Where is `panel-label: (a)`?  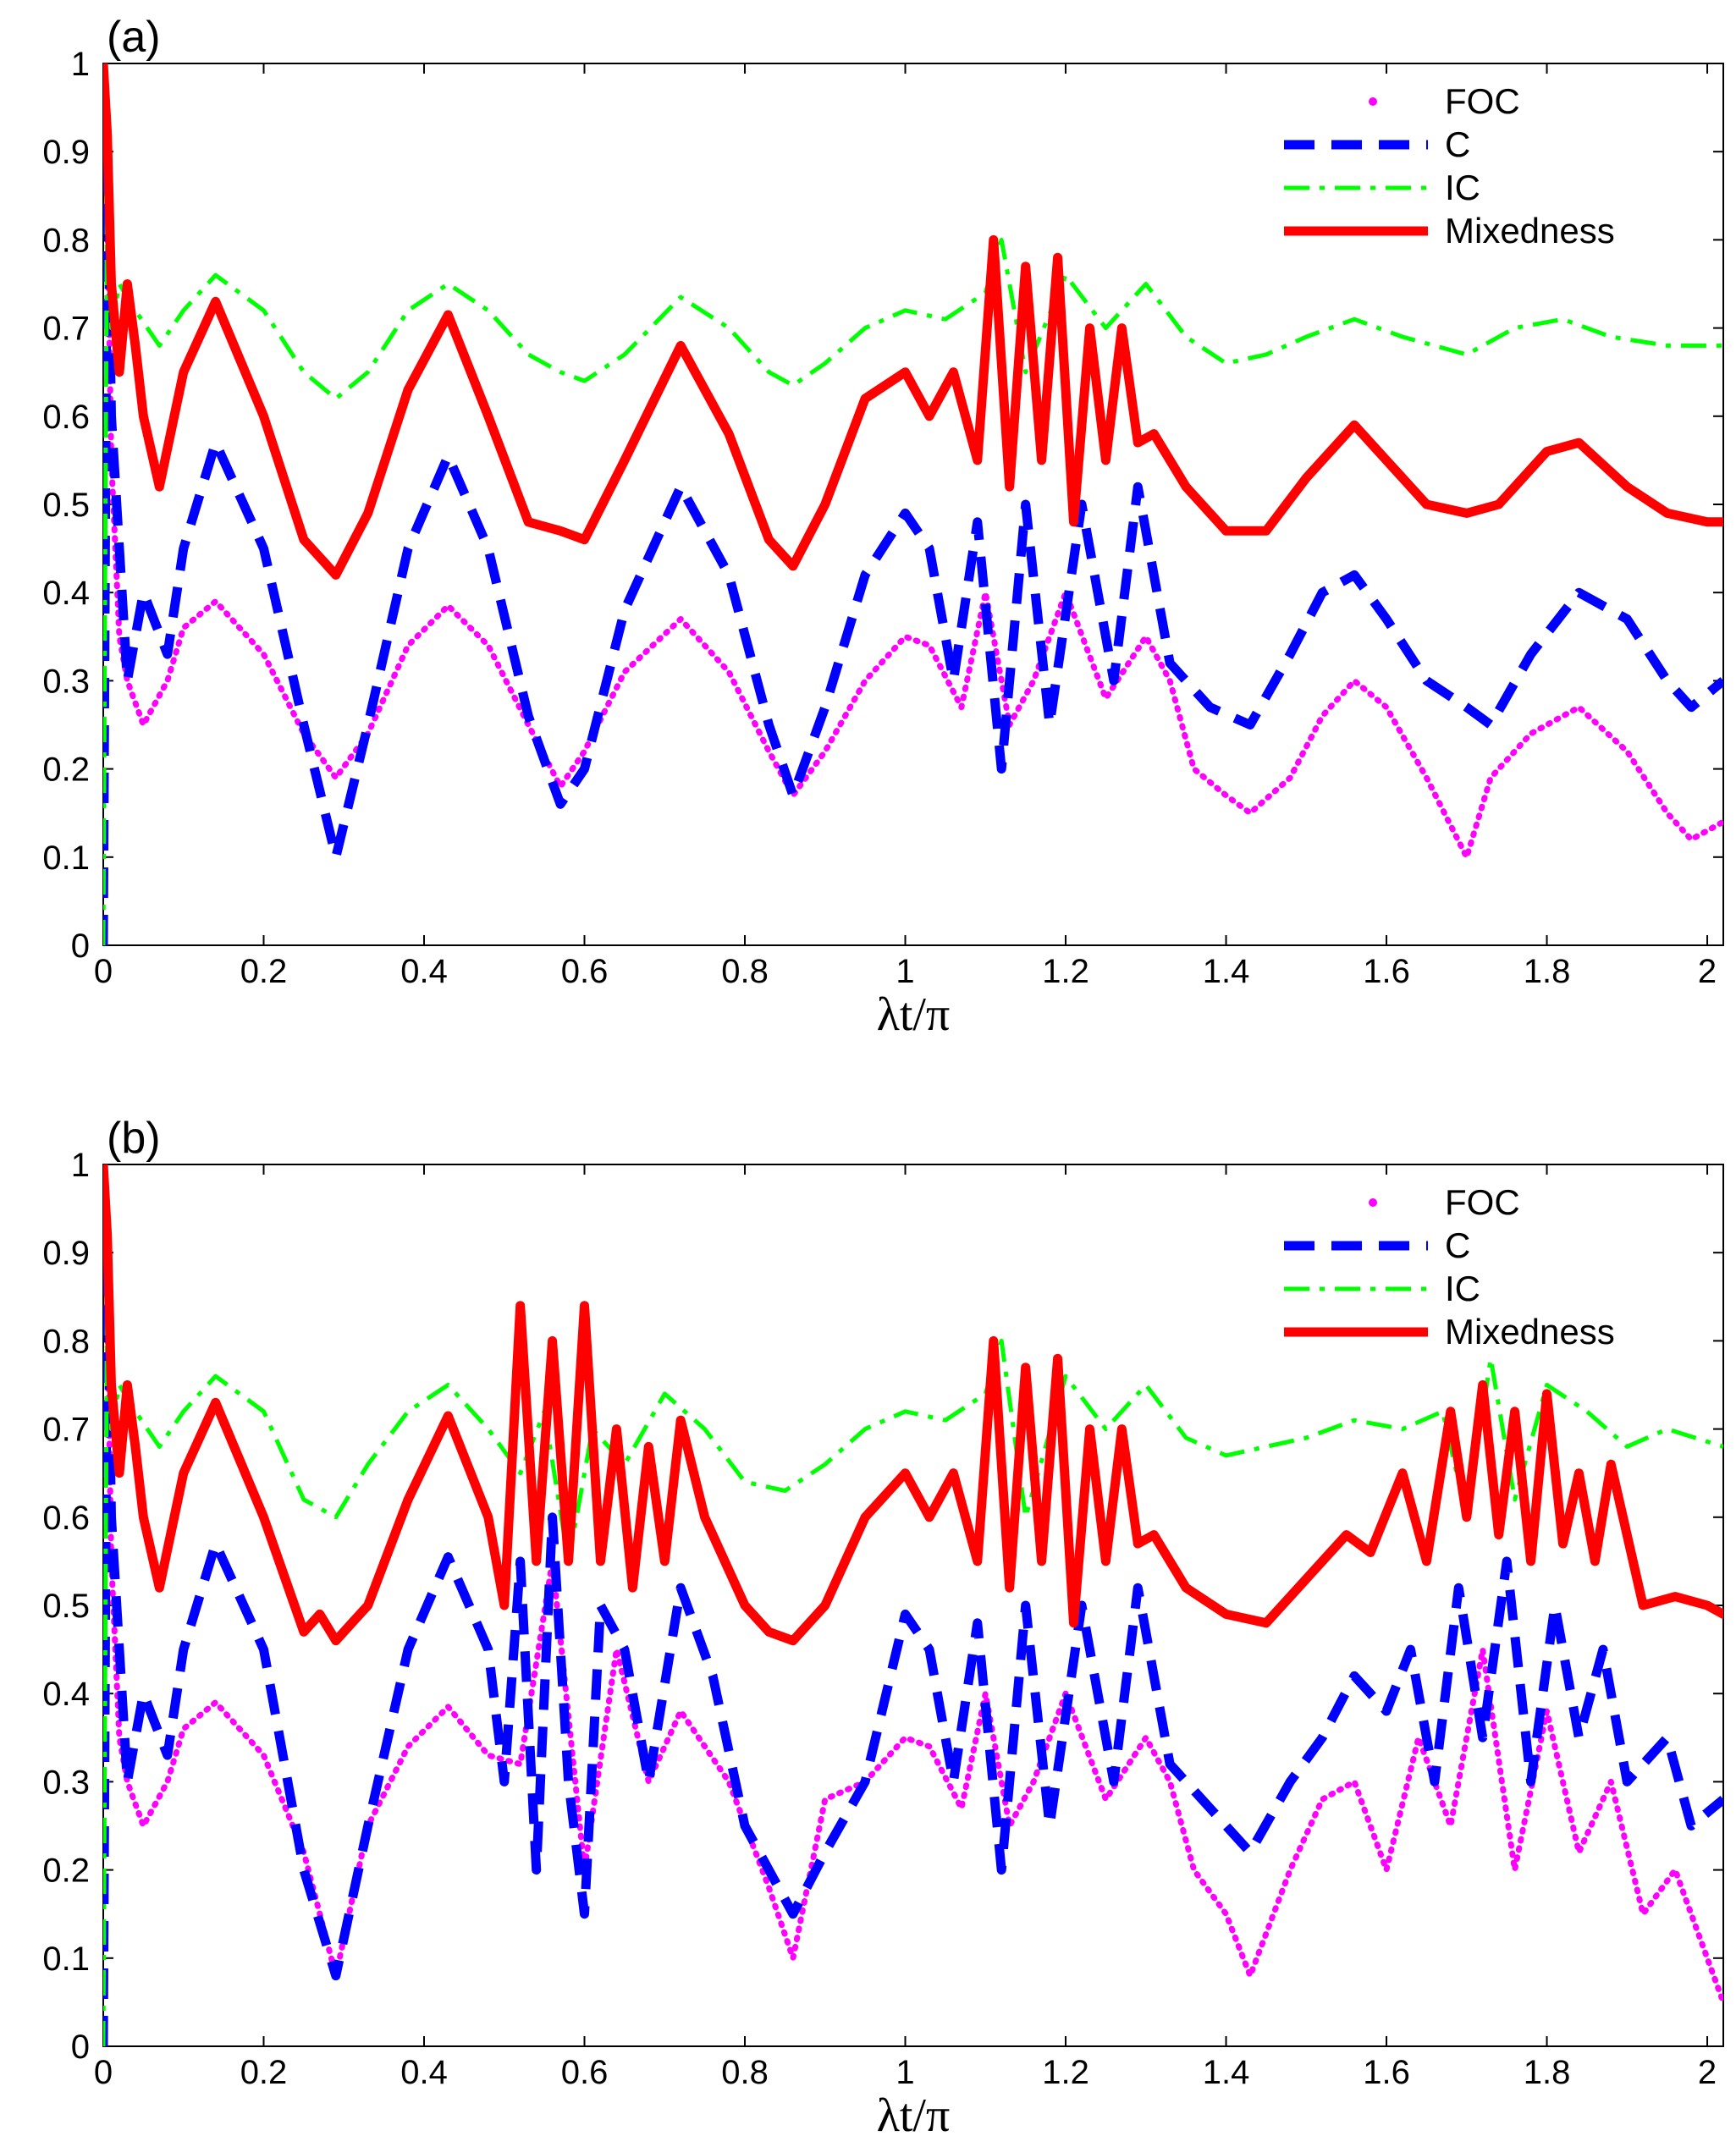
panel-label: (a) is located at coordinates (134, 38).